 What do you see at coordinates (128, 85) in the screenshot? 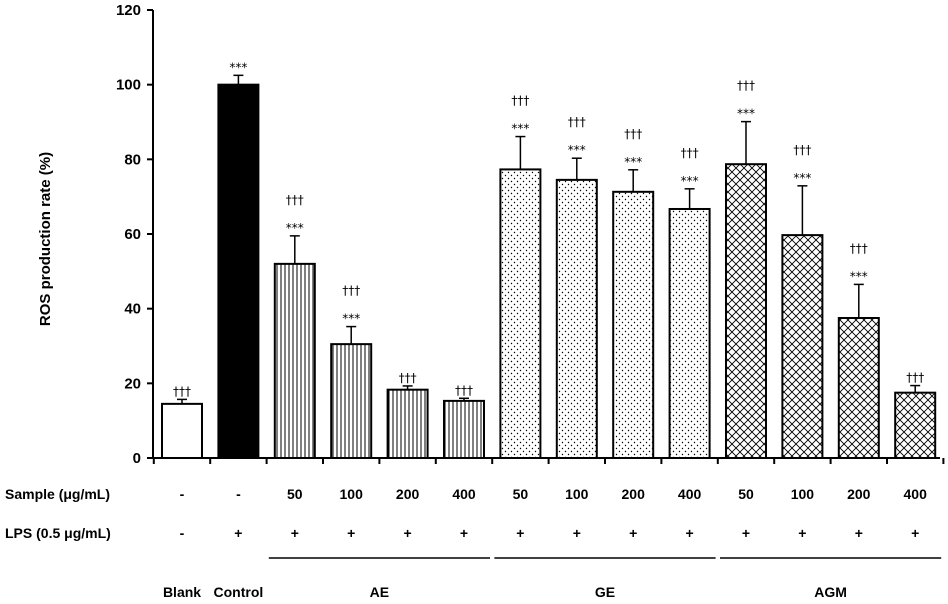
I see `y-tick-label: 100` at bounding box center [128, 85].